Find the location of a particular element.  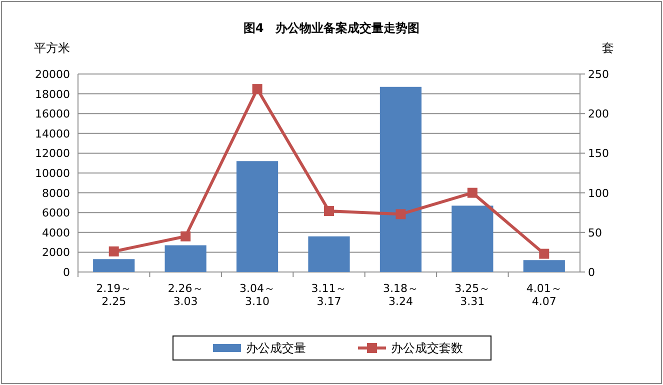

y-tick-label: 14000 is located at coordinates (52, 133).